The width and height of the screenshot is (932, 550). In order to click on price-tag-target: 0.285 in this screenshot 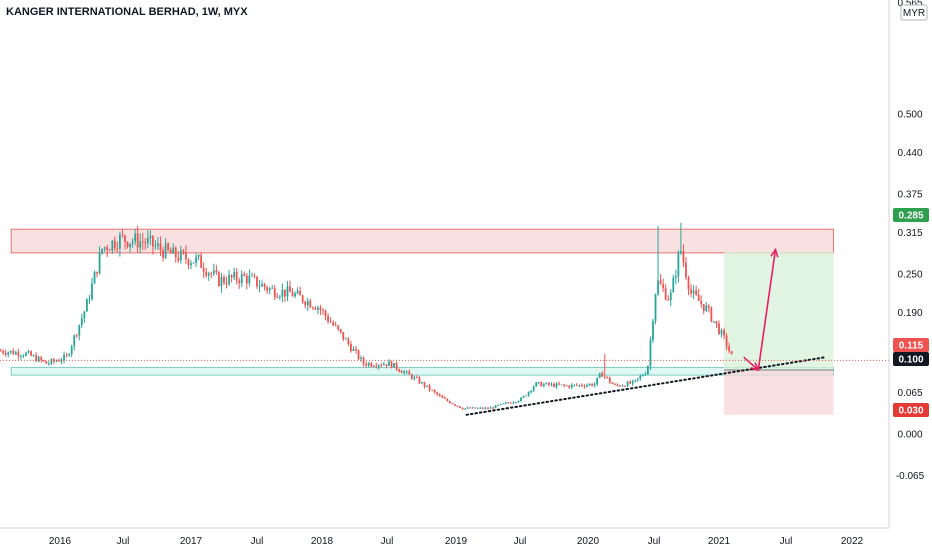, I will do `click(911, 215)`.